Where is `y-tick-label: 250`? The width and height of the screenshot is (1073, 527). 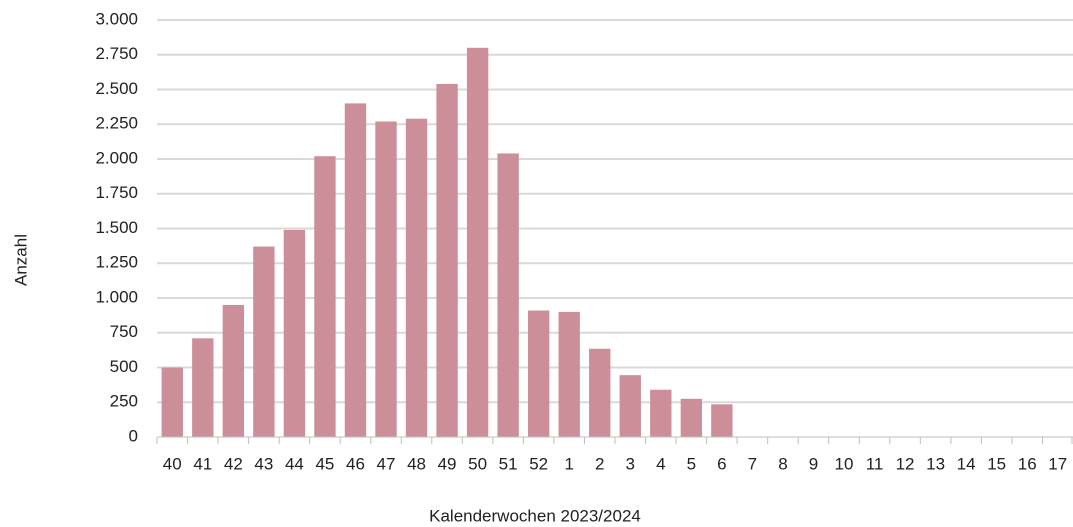
y-tick-label: 250 is located at coordinates (124, 401).